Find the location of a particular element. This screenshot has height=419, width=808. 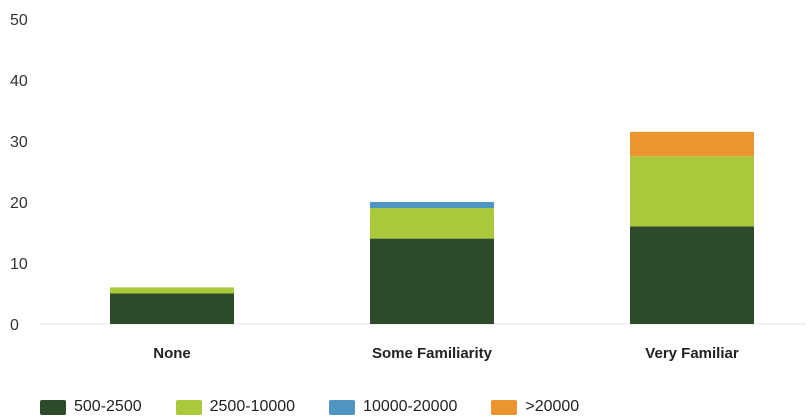

y-tick-label: 30 is located at coordinates (19, 142).